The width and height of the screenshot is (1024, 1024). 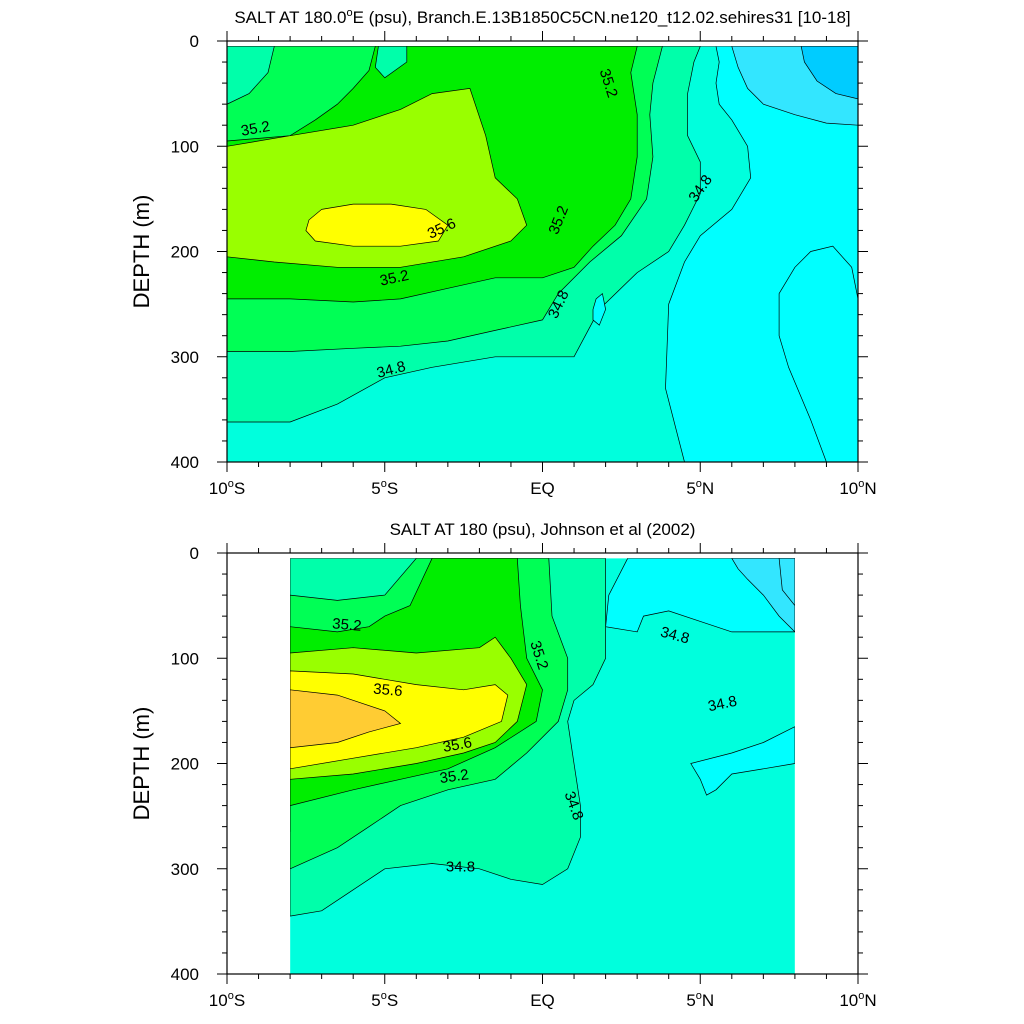 I want to click on chart-title: SALT AT 180 (psu), Johnson et al (2002), so click(x=543, y=529).